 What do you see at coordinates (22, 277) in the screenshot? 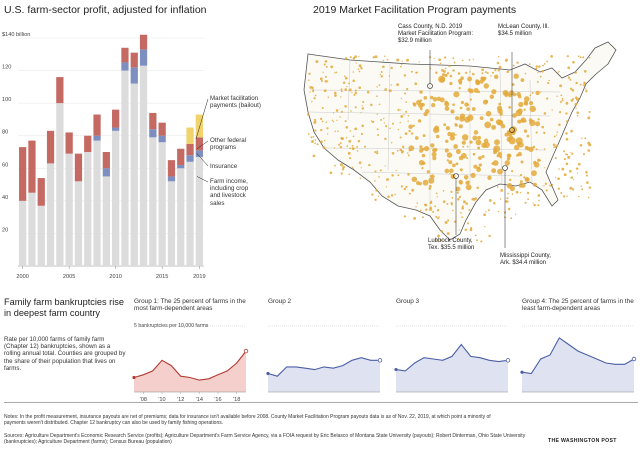
I see `main-x-tick: 2000` at bounding box center [22, 277].